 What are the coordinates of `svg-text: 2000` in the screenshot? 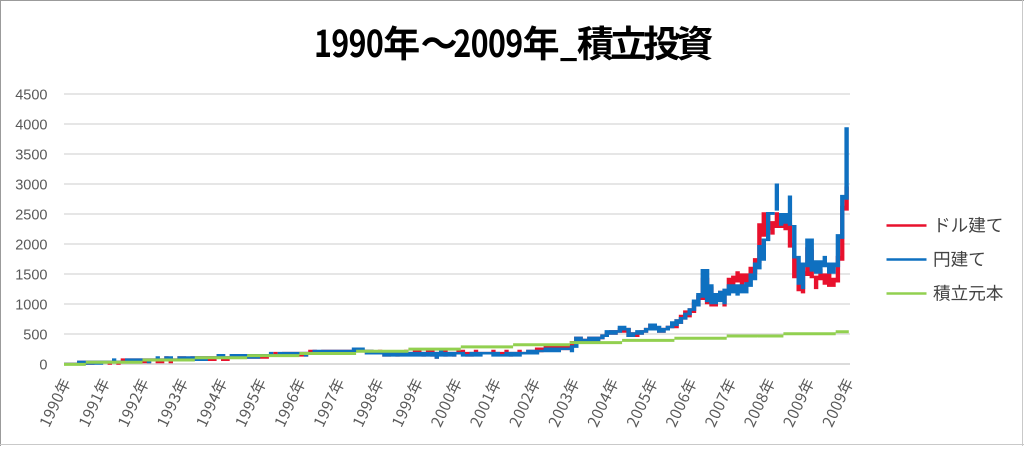 It's located at (31, 246).